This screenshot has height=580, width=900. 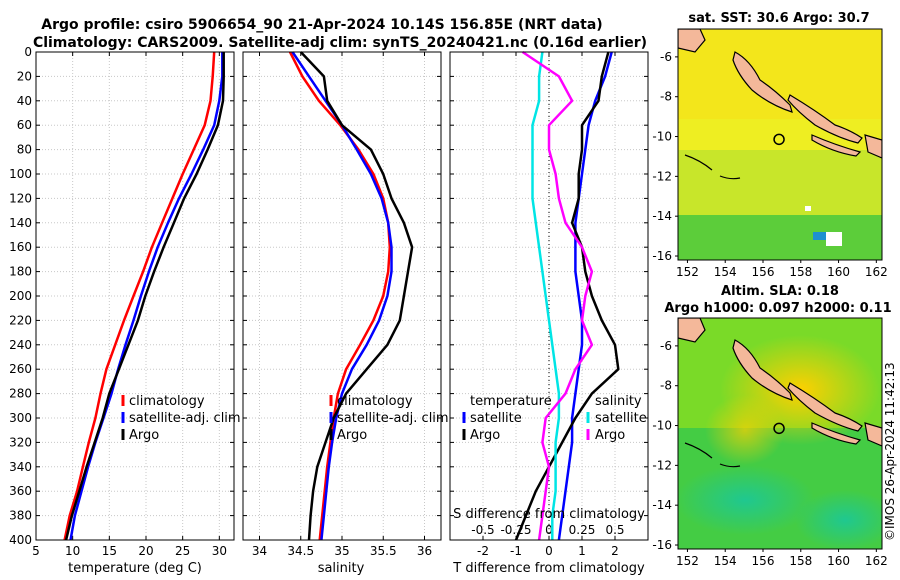 What do you see at coordinates (483, 551) in the screenshot?
I see `x-tick-label: -2` at bounding box center [483, 551].